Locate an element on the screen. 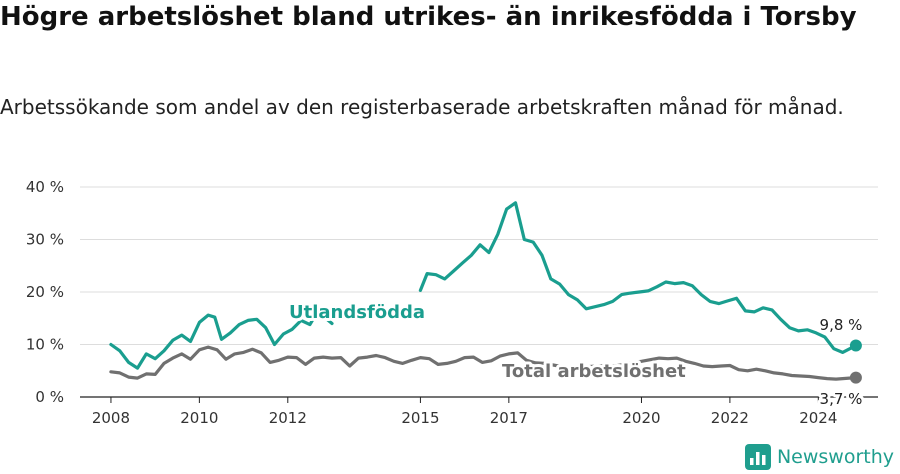 This screenshot has height=474, width=900. end-label-utlandsfodda-halo: 9,8 % is located at coordinates (841, 325).